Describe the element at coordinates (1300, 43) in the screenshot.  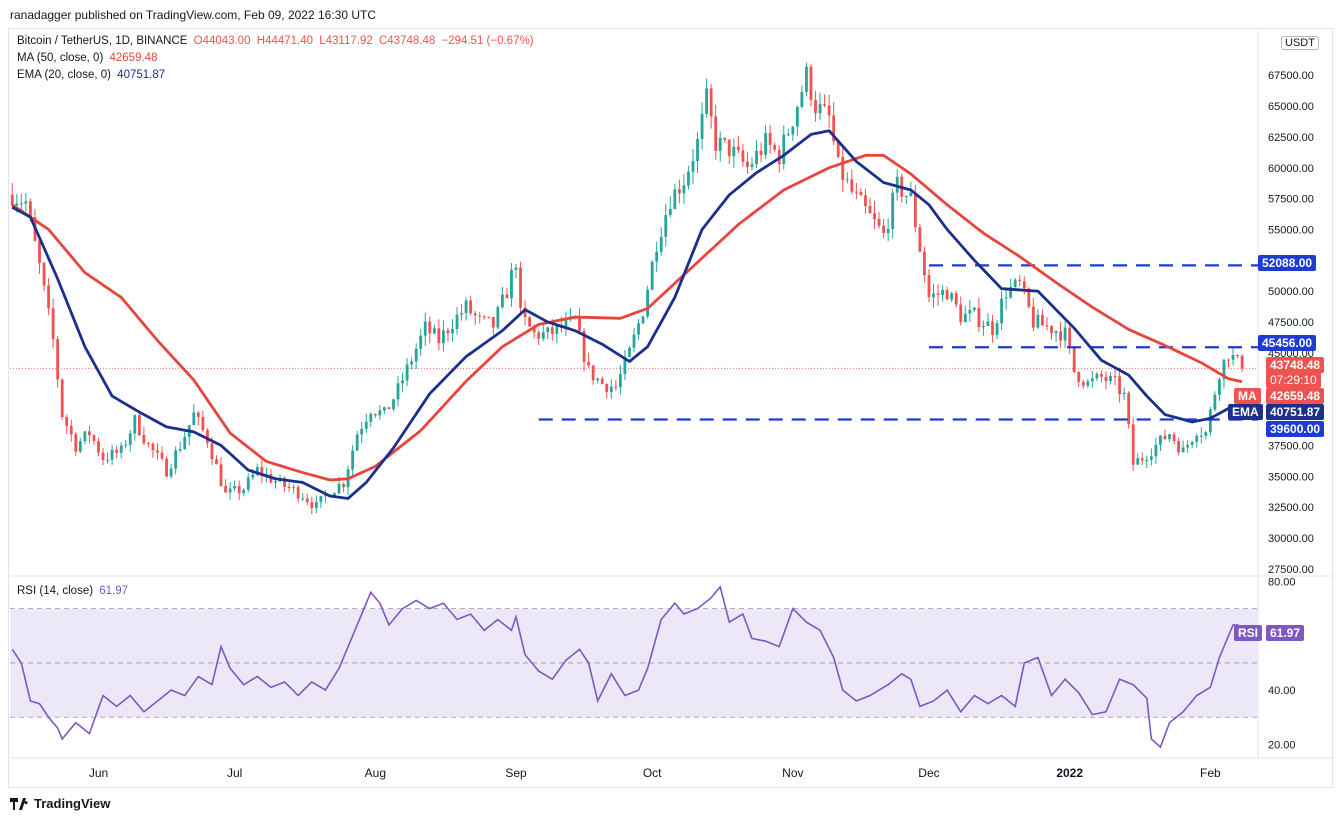
I see `currency-selector: USDT` at that location.